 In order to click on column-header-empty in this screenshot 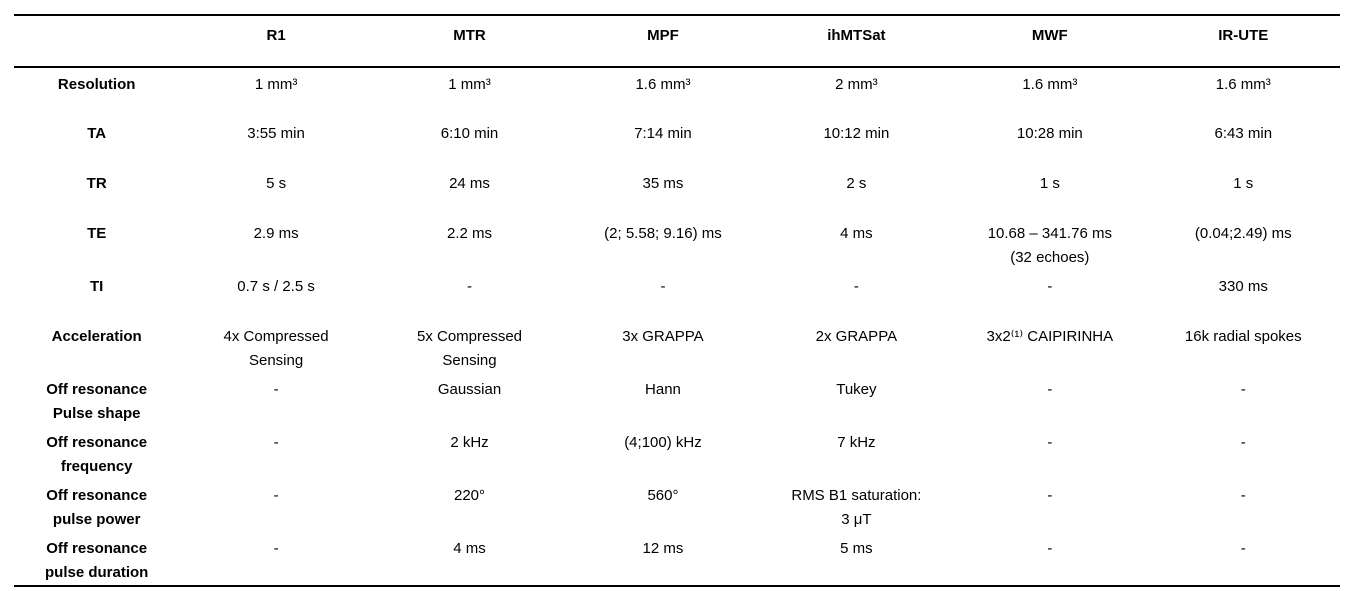, I will do `click(97, 41)`.